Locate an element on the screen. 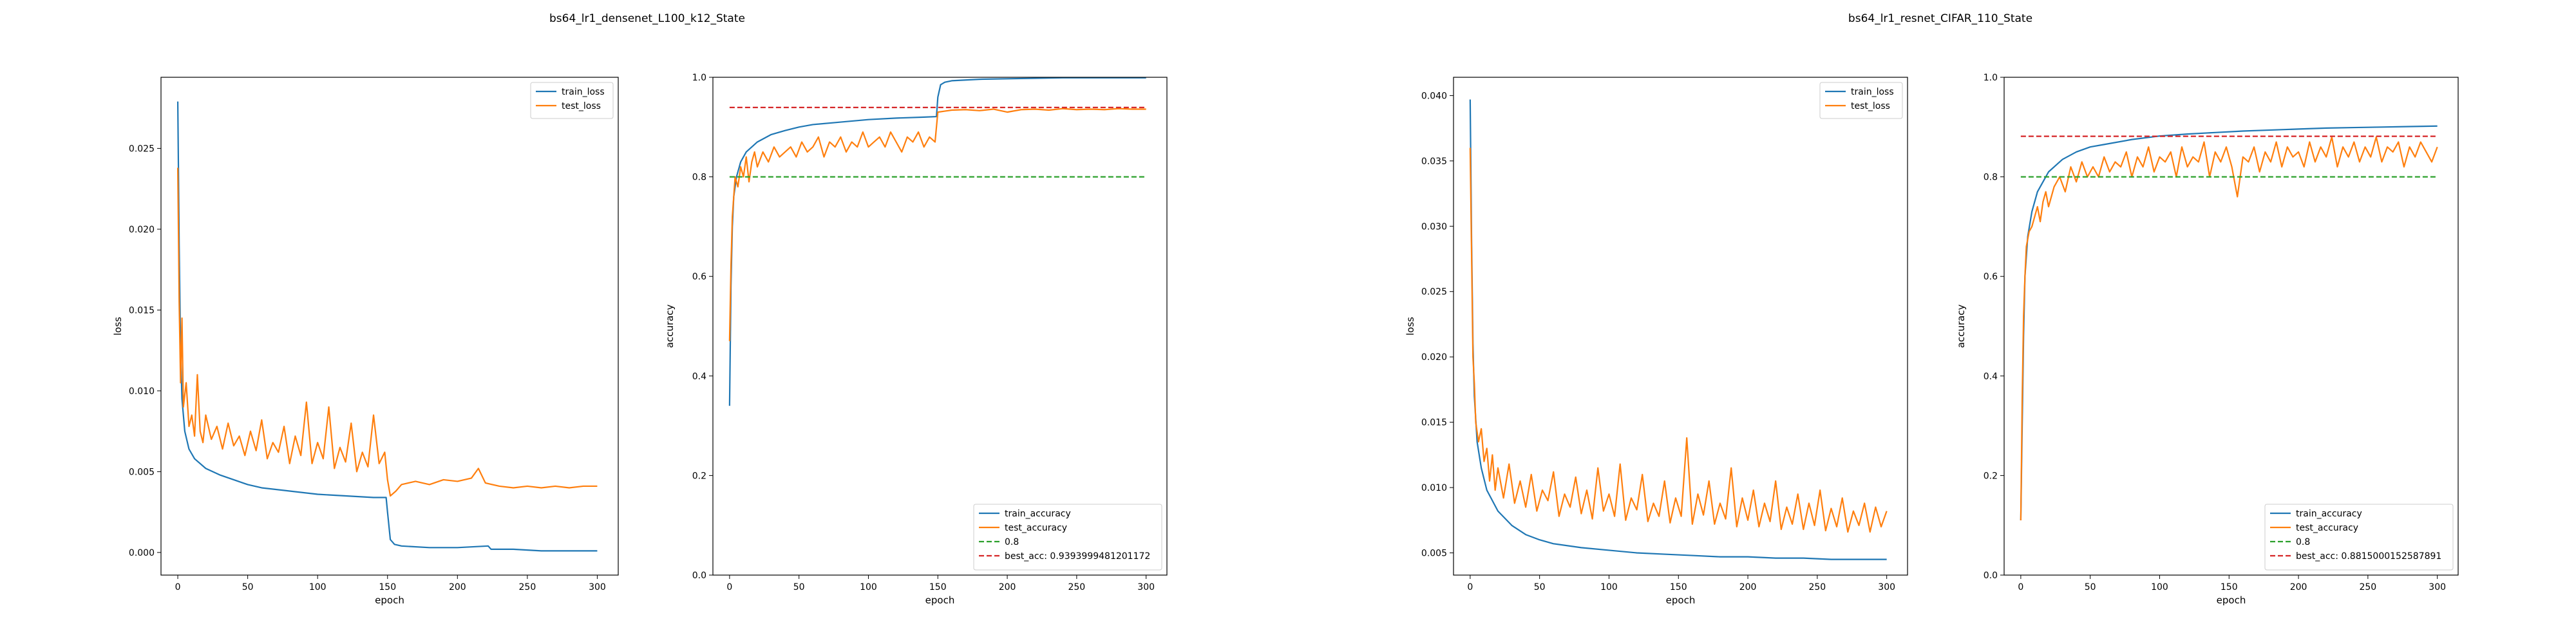  figure-title-densenet: bs64_lr1_densenet_L100_k12_State is located at coordinates (647, 18).